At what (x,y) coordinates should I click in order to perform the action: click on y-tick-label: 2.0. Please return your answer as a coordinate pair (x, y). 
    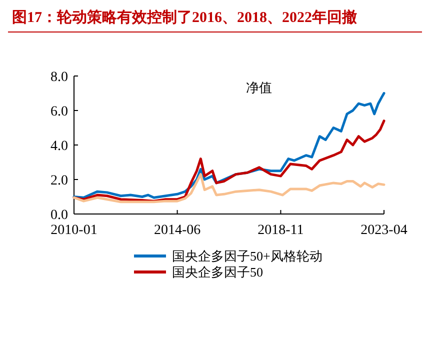
    Looking at the image, I should click on (59, 180).